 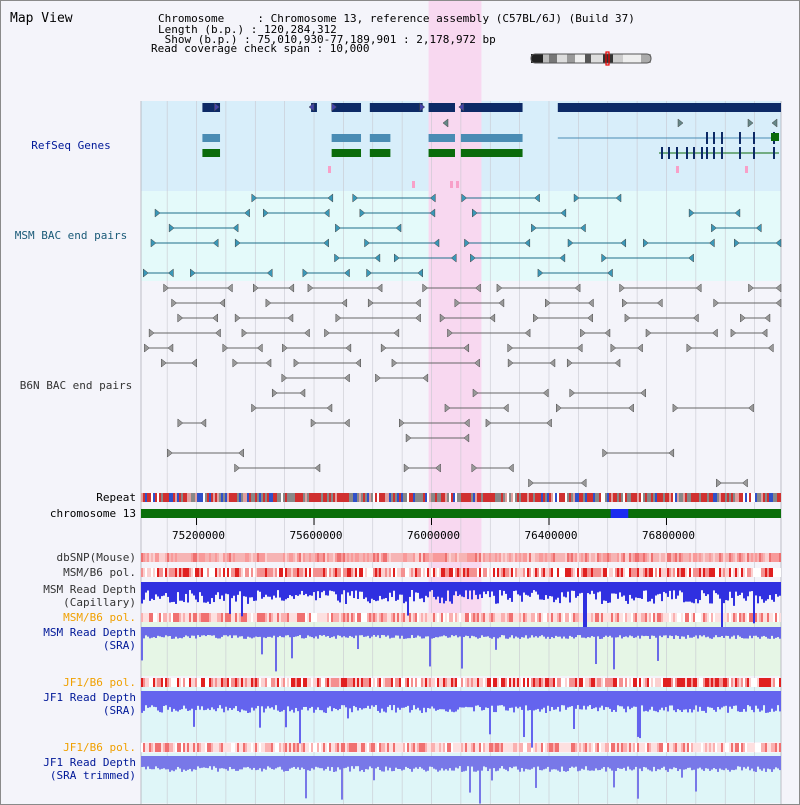 I want to click on track-label-repeat: Repeat, so click(x=116, y=497).